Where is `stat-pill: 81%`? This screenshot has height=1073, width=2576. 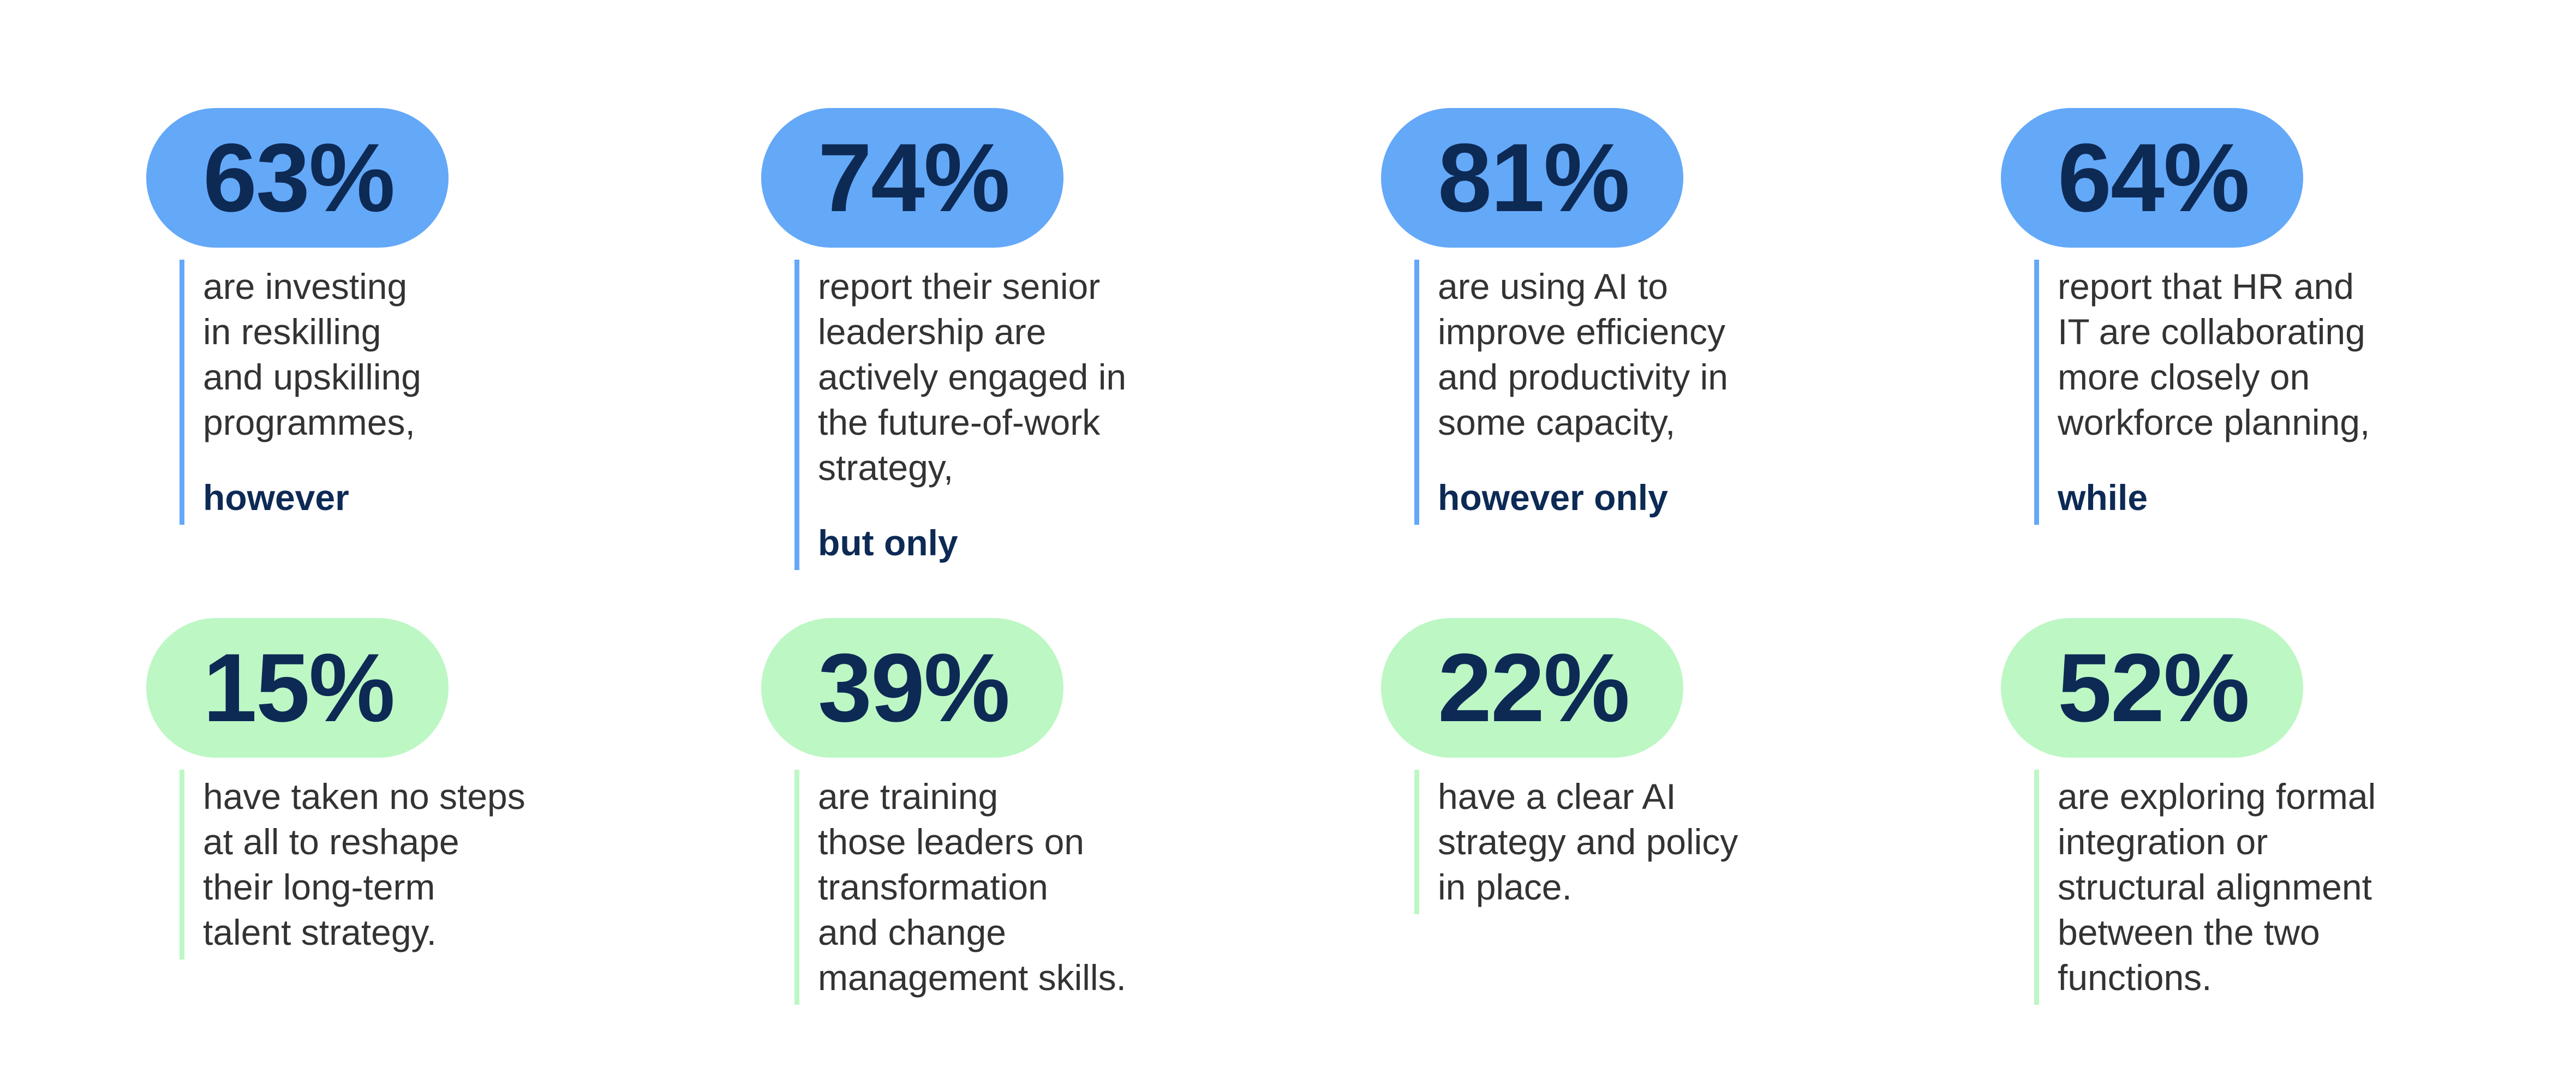 stat-pill: 81% is located at coordinates (1532, 178).